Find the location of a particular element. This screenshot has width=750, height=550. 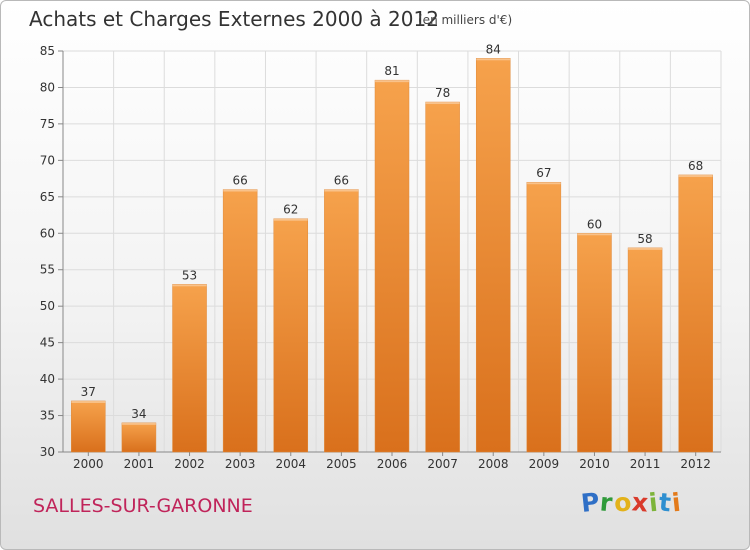

y-tick-label: 70 is located at coordinates (47, 160).